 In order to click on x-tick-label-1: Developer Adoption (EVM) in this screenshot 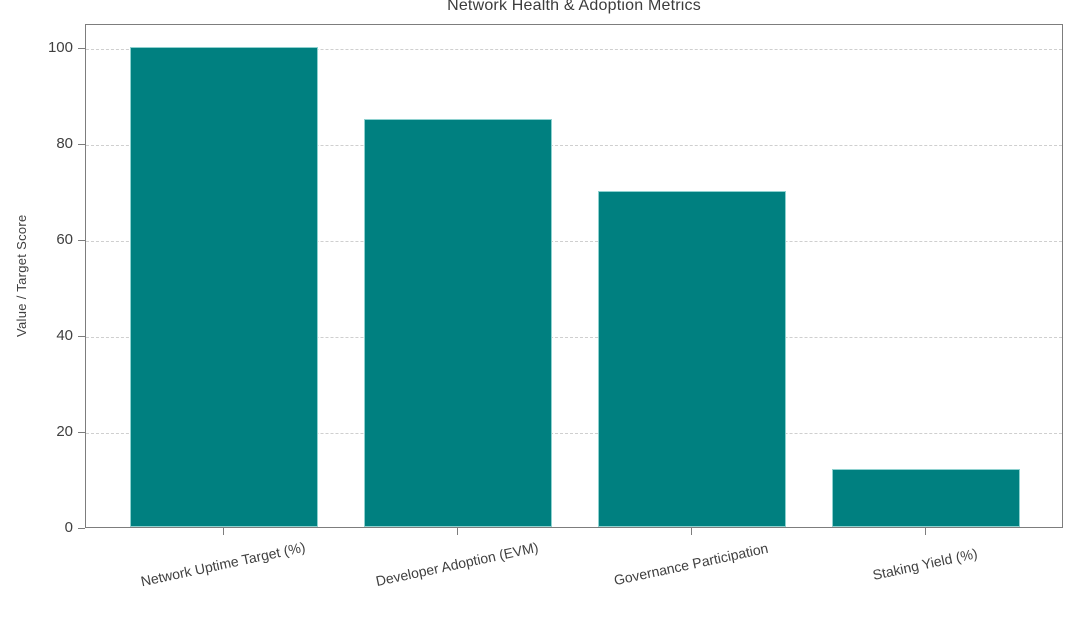, I will do `click(457, 564)`.